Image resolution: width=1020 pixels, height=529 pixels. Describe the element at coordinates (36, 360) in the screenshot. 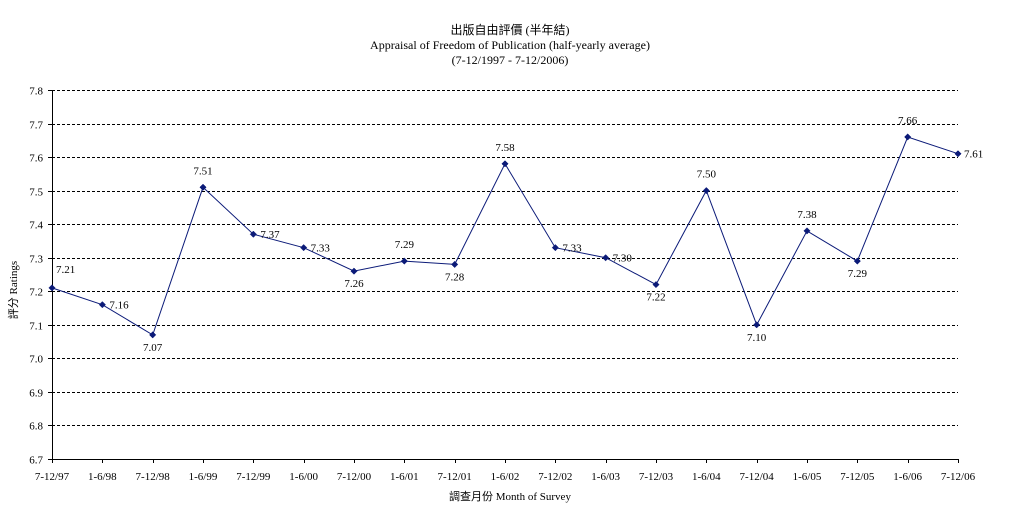

I see `y-tick-label: 7.0` at that location.